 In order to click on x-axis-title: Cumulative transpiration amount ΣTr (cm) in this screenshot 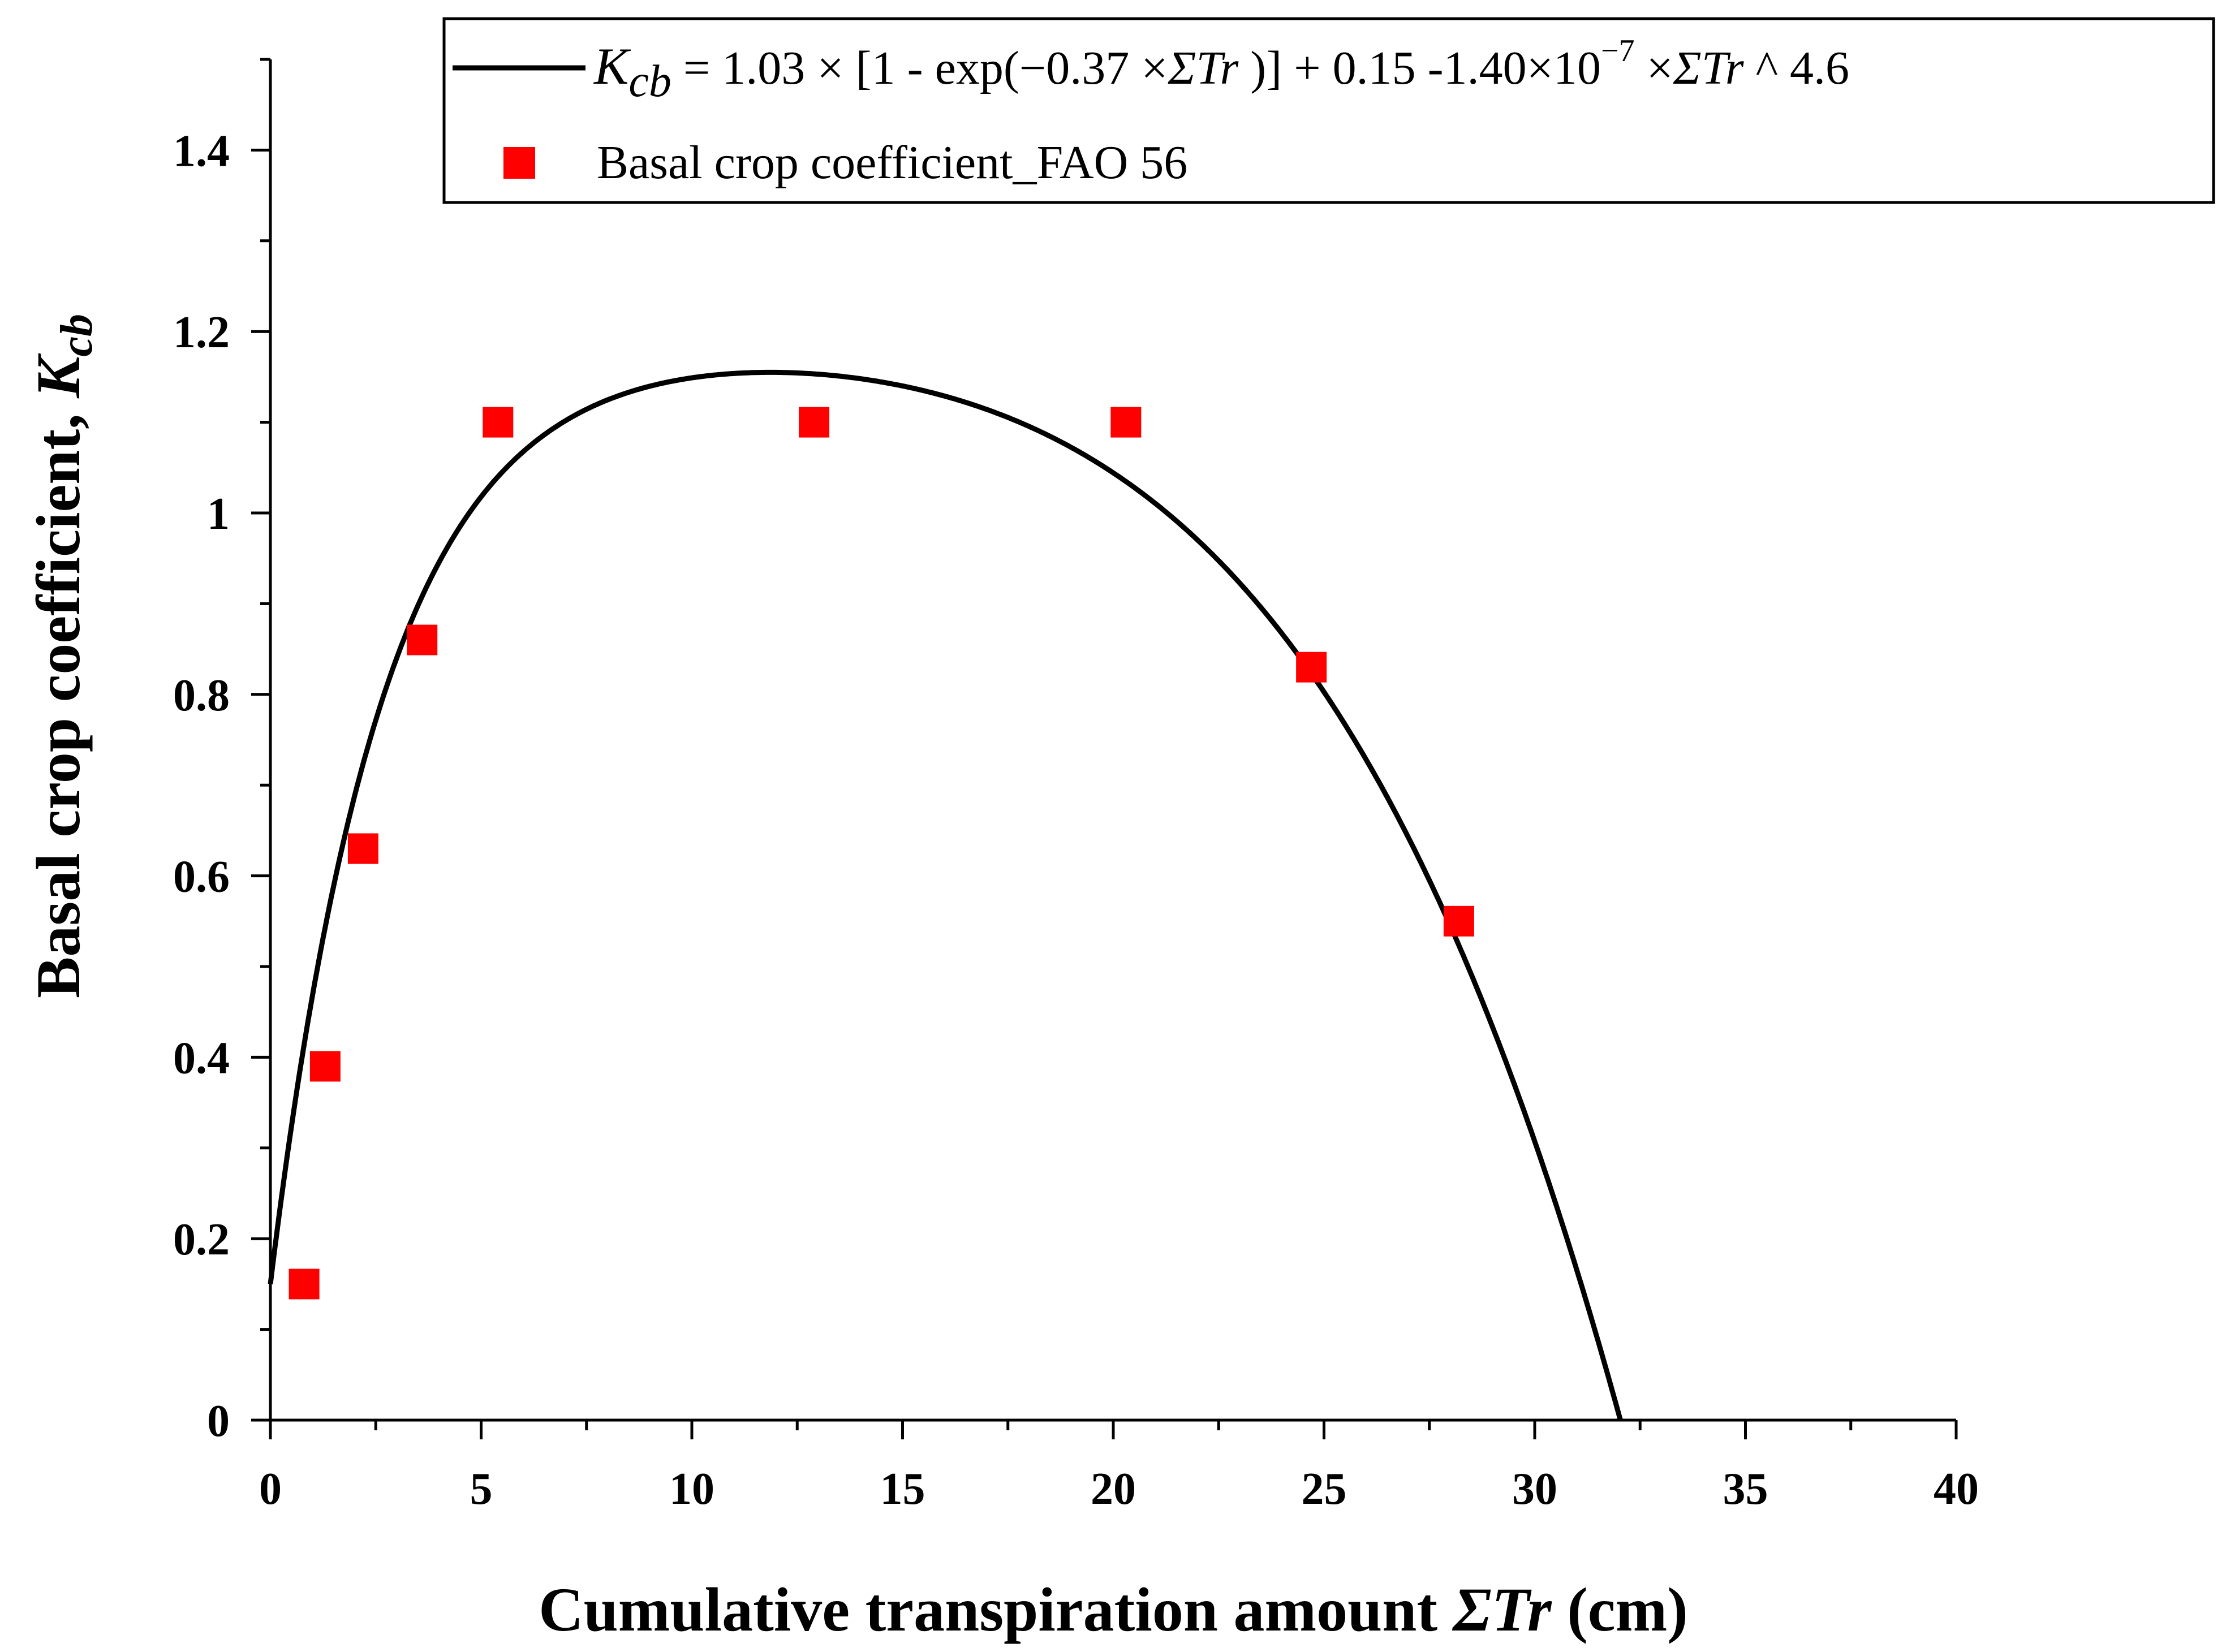, I will do `click(1114, 1610)`.